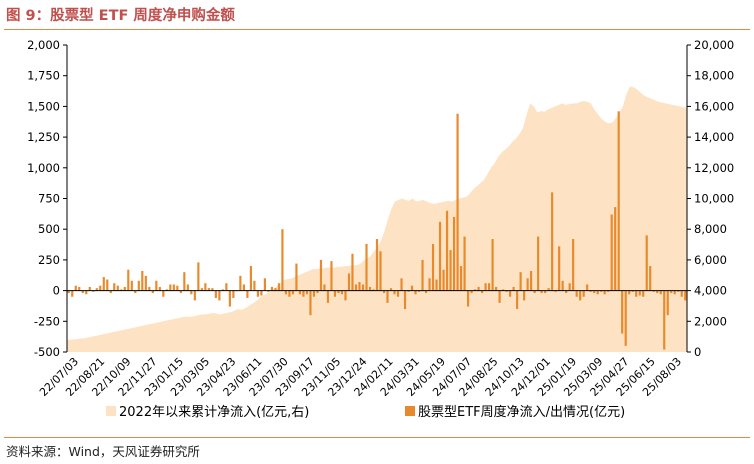 The image size is (754, 464). I want to click on left-tick-label: -500, so click(47, 352).